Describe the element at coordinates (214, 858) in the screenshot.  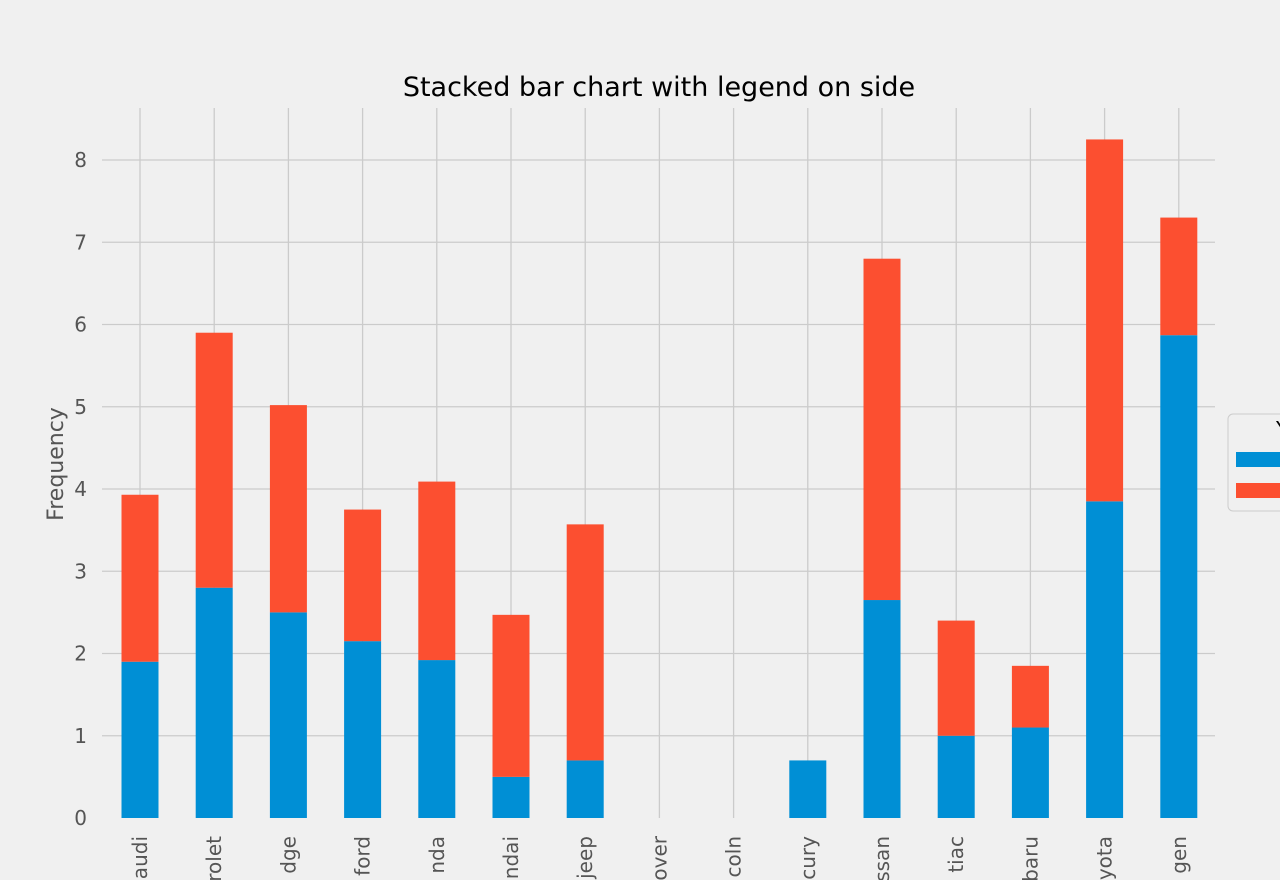
I see `x-tick-label: rolet` at that location.